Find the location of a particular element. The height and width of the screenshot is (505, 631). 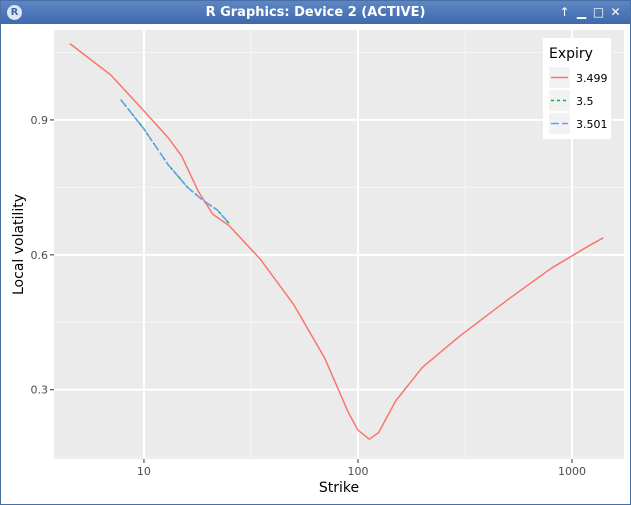

legend-label: 3.501 is located at coordinates (592, 124).